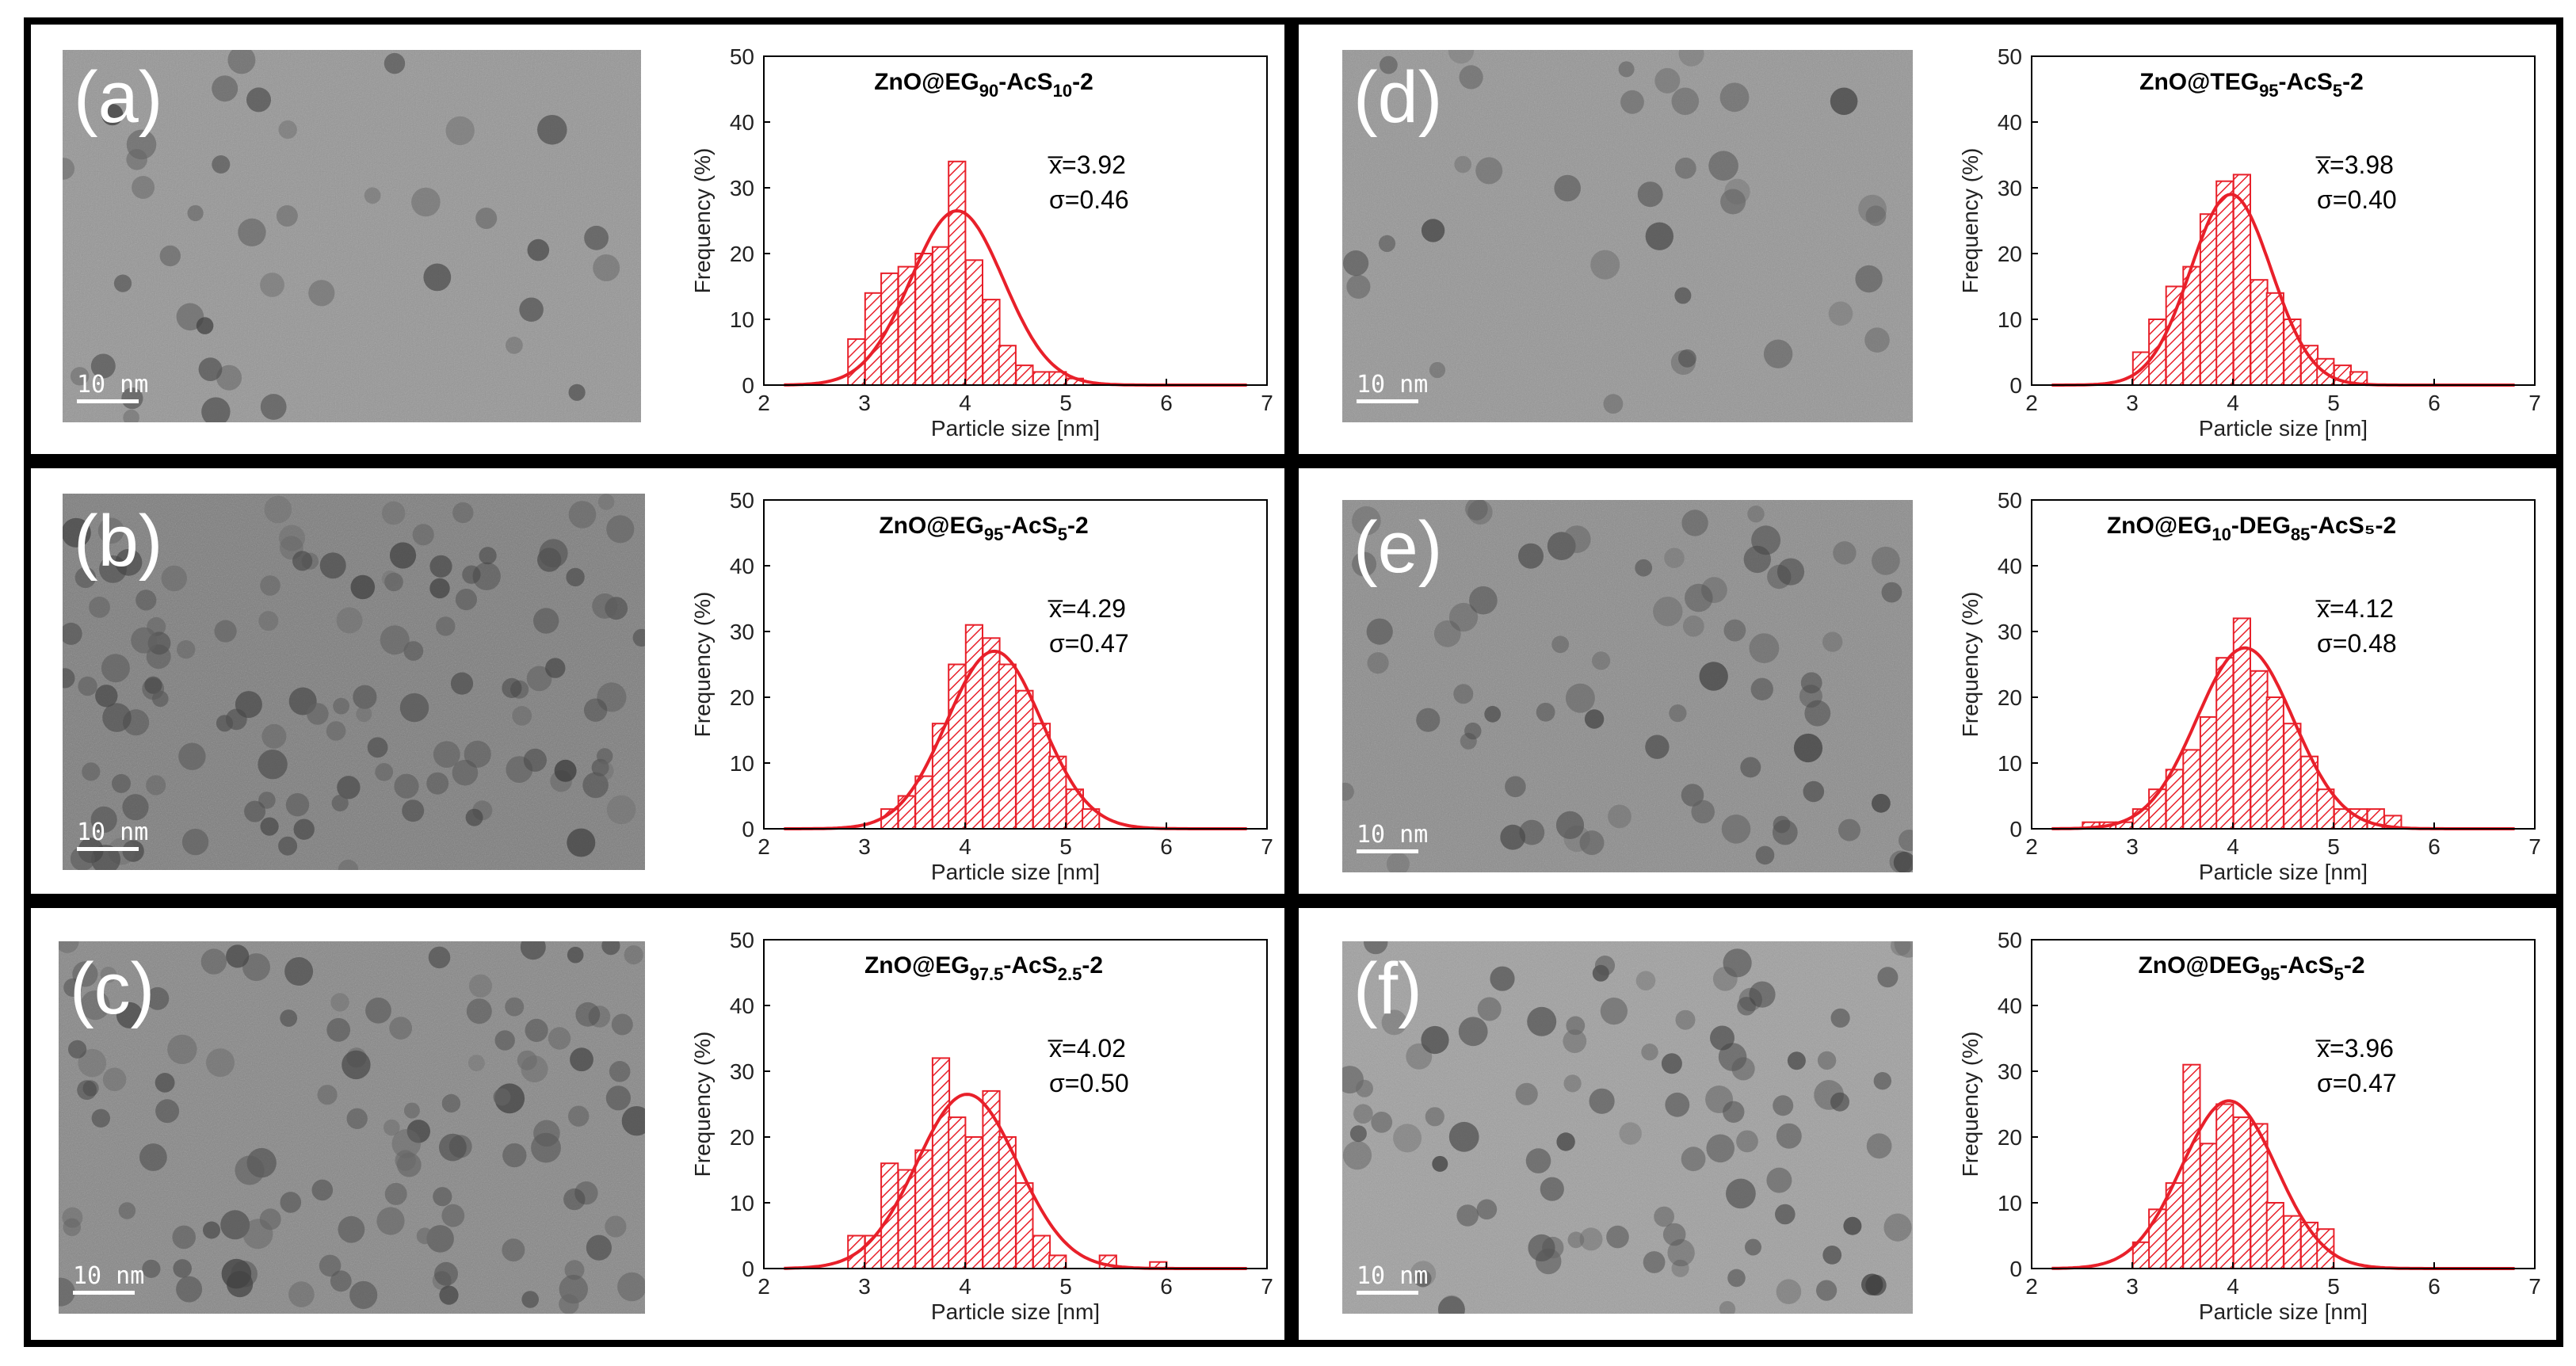  What do you see at coordinates (2251, 85) in the screenshot?
I see `chart-title: ZnO@TEG95-AcS5-2` at bounding box center [2251, 85].